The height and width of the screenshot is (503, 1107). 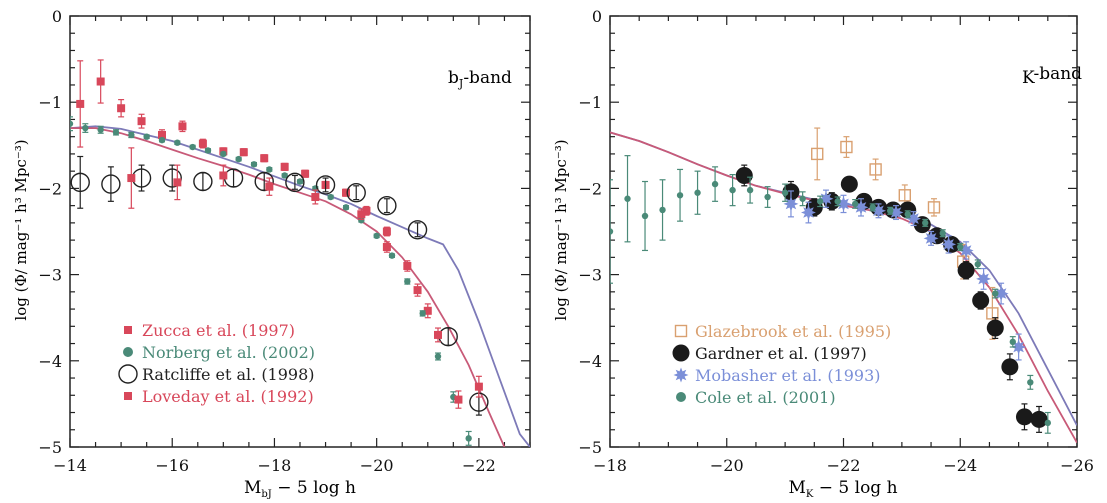 What do you see at coordinates (70, 465) in the screenshot?
I see `x-tick-label: −14` at bounding box center [70, 465].